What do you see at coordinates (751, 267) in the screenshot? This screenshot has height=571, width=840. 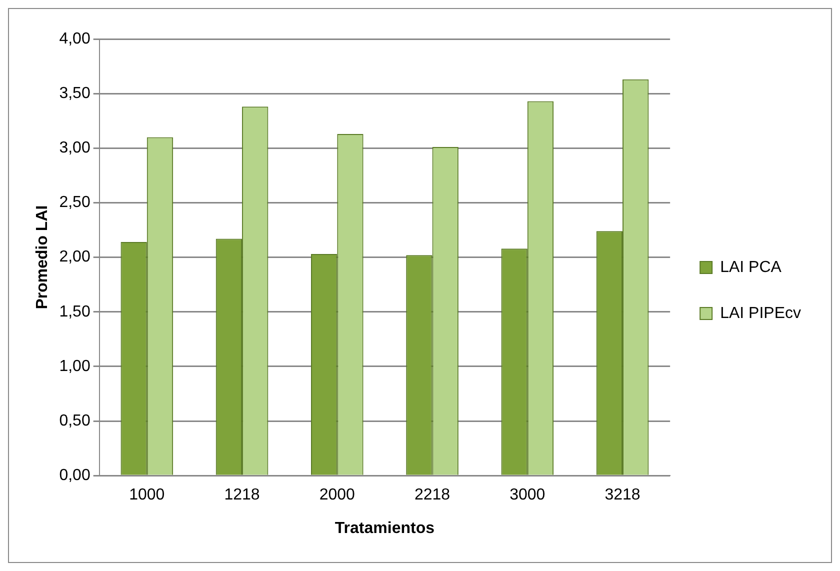 I see `legend-label: LAI PCA` at bounding box center [751, 267].